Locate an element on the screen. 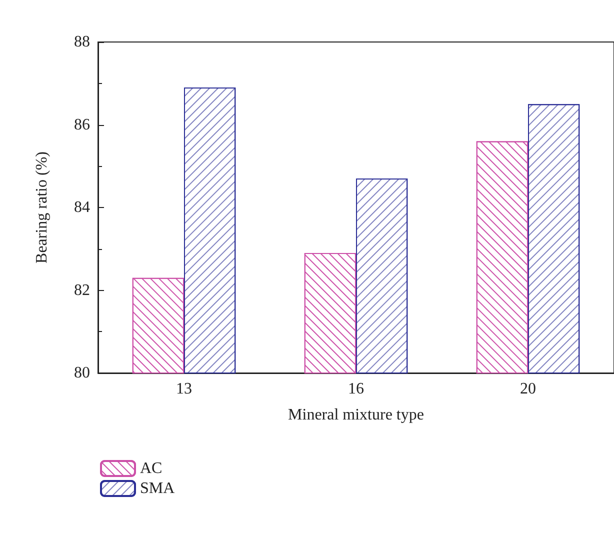  x-tick-label: 13 is located at coordinates (184, 389).